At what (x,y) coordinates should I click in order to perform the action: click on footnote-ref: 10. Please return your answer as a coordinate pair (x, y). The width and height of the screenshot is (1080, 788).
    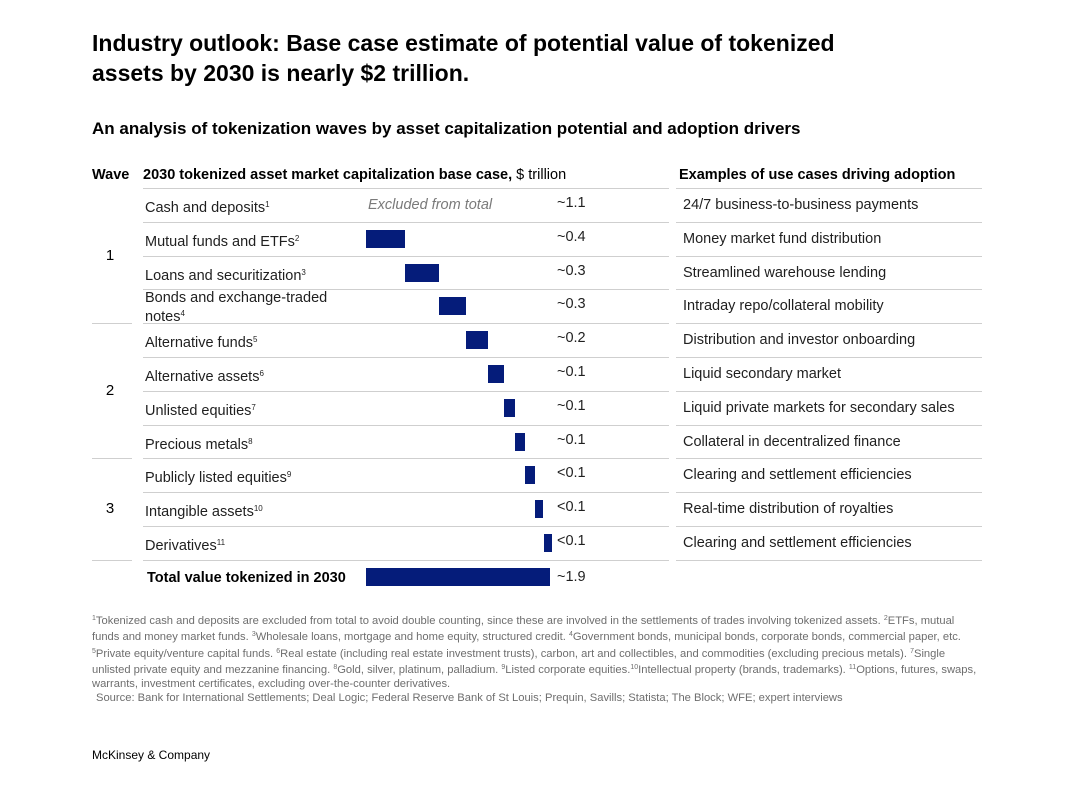
    Looking at the image, I should click on (634, 667).